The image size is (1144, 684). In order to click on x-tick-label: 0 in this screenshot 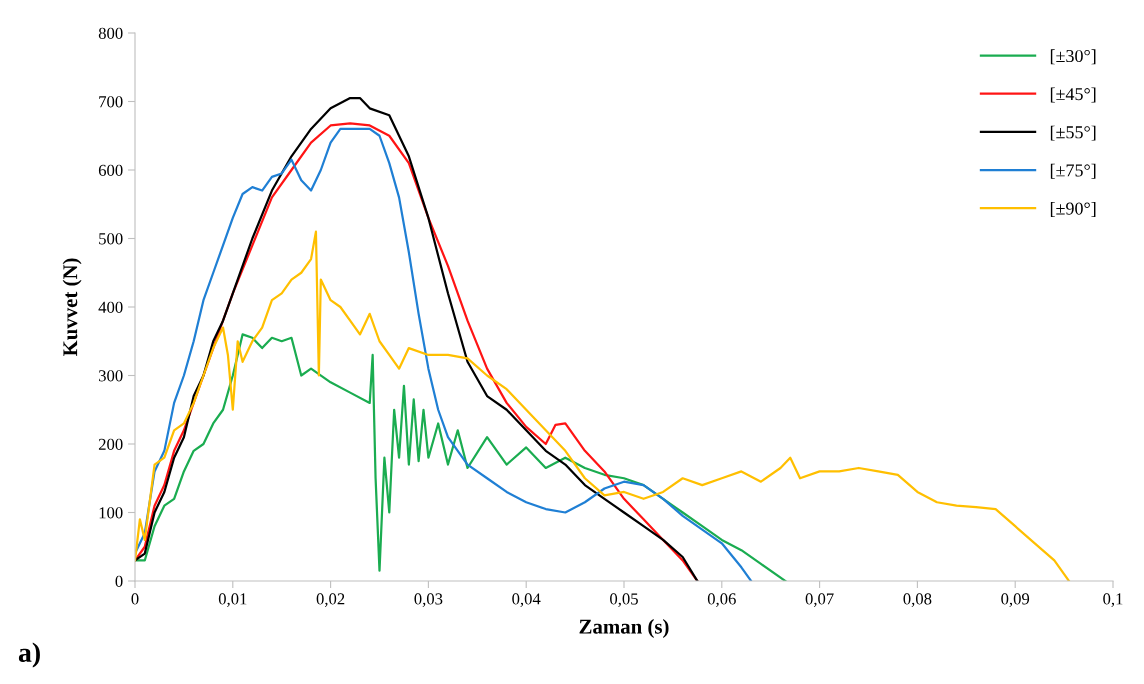, I will do `click(135, 599)`.